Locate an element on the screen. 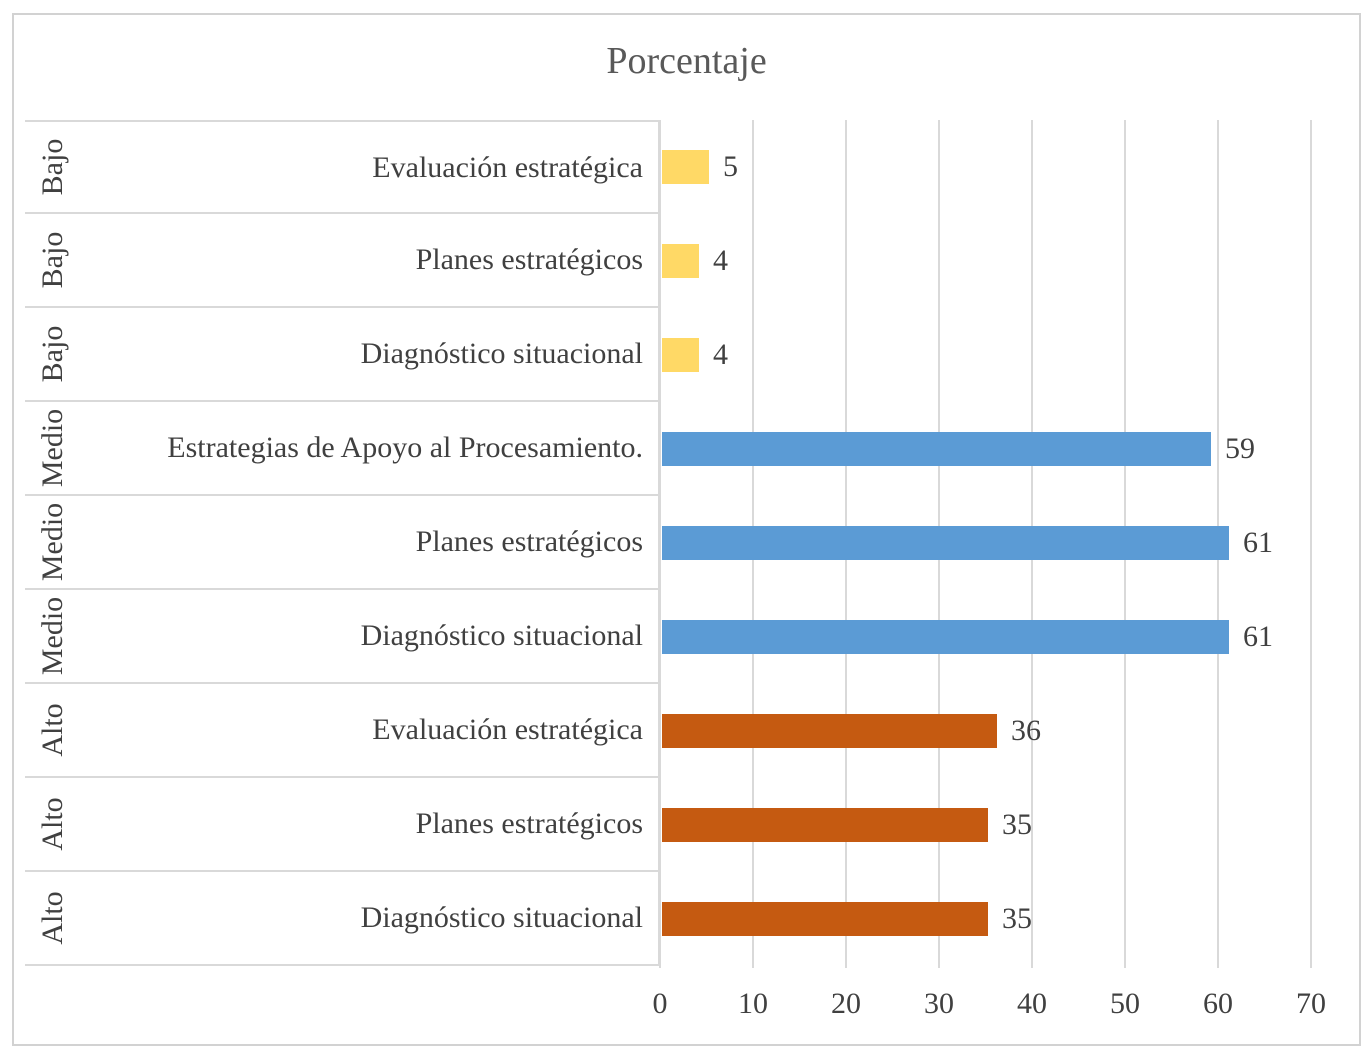 This screenshot has width=1371, height=1061. chart-title: Porcentaje is located at coordinates (686, 61).